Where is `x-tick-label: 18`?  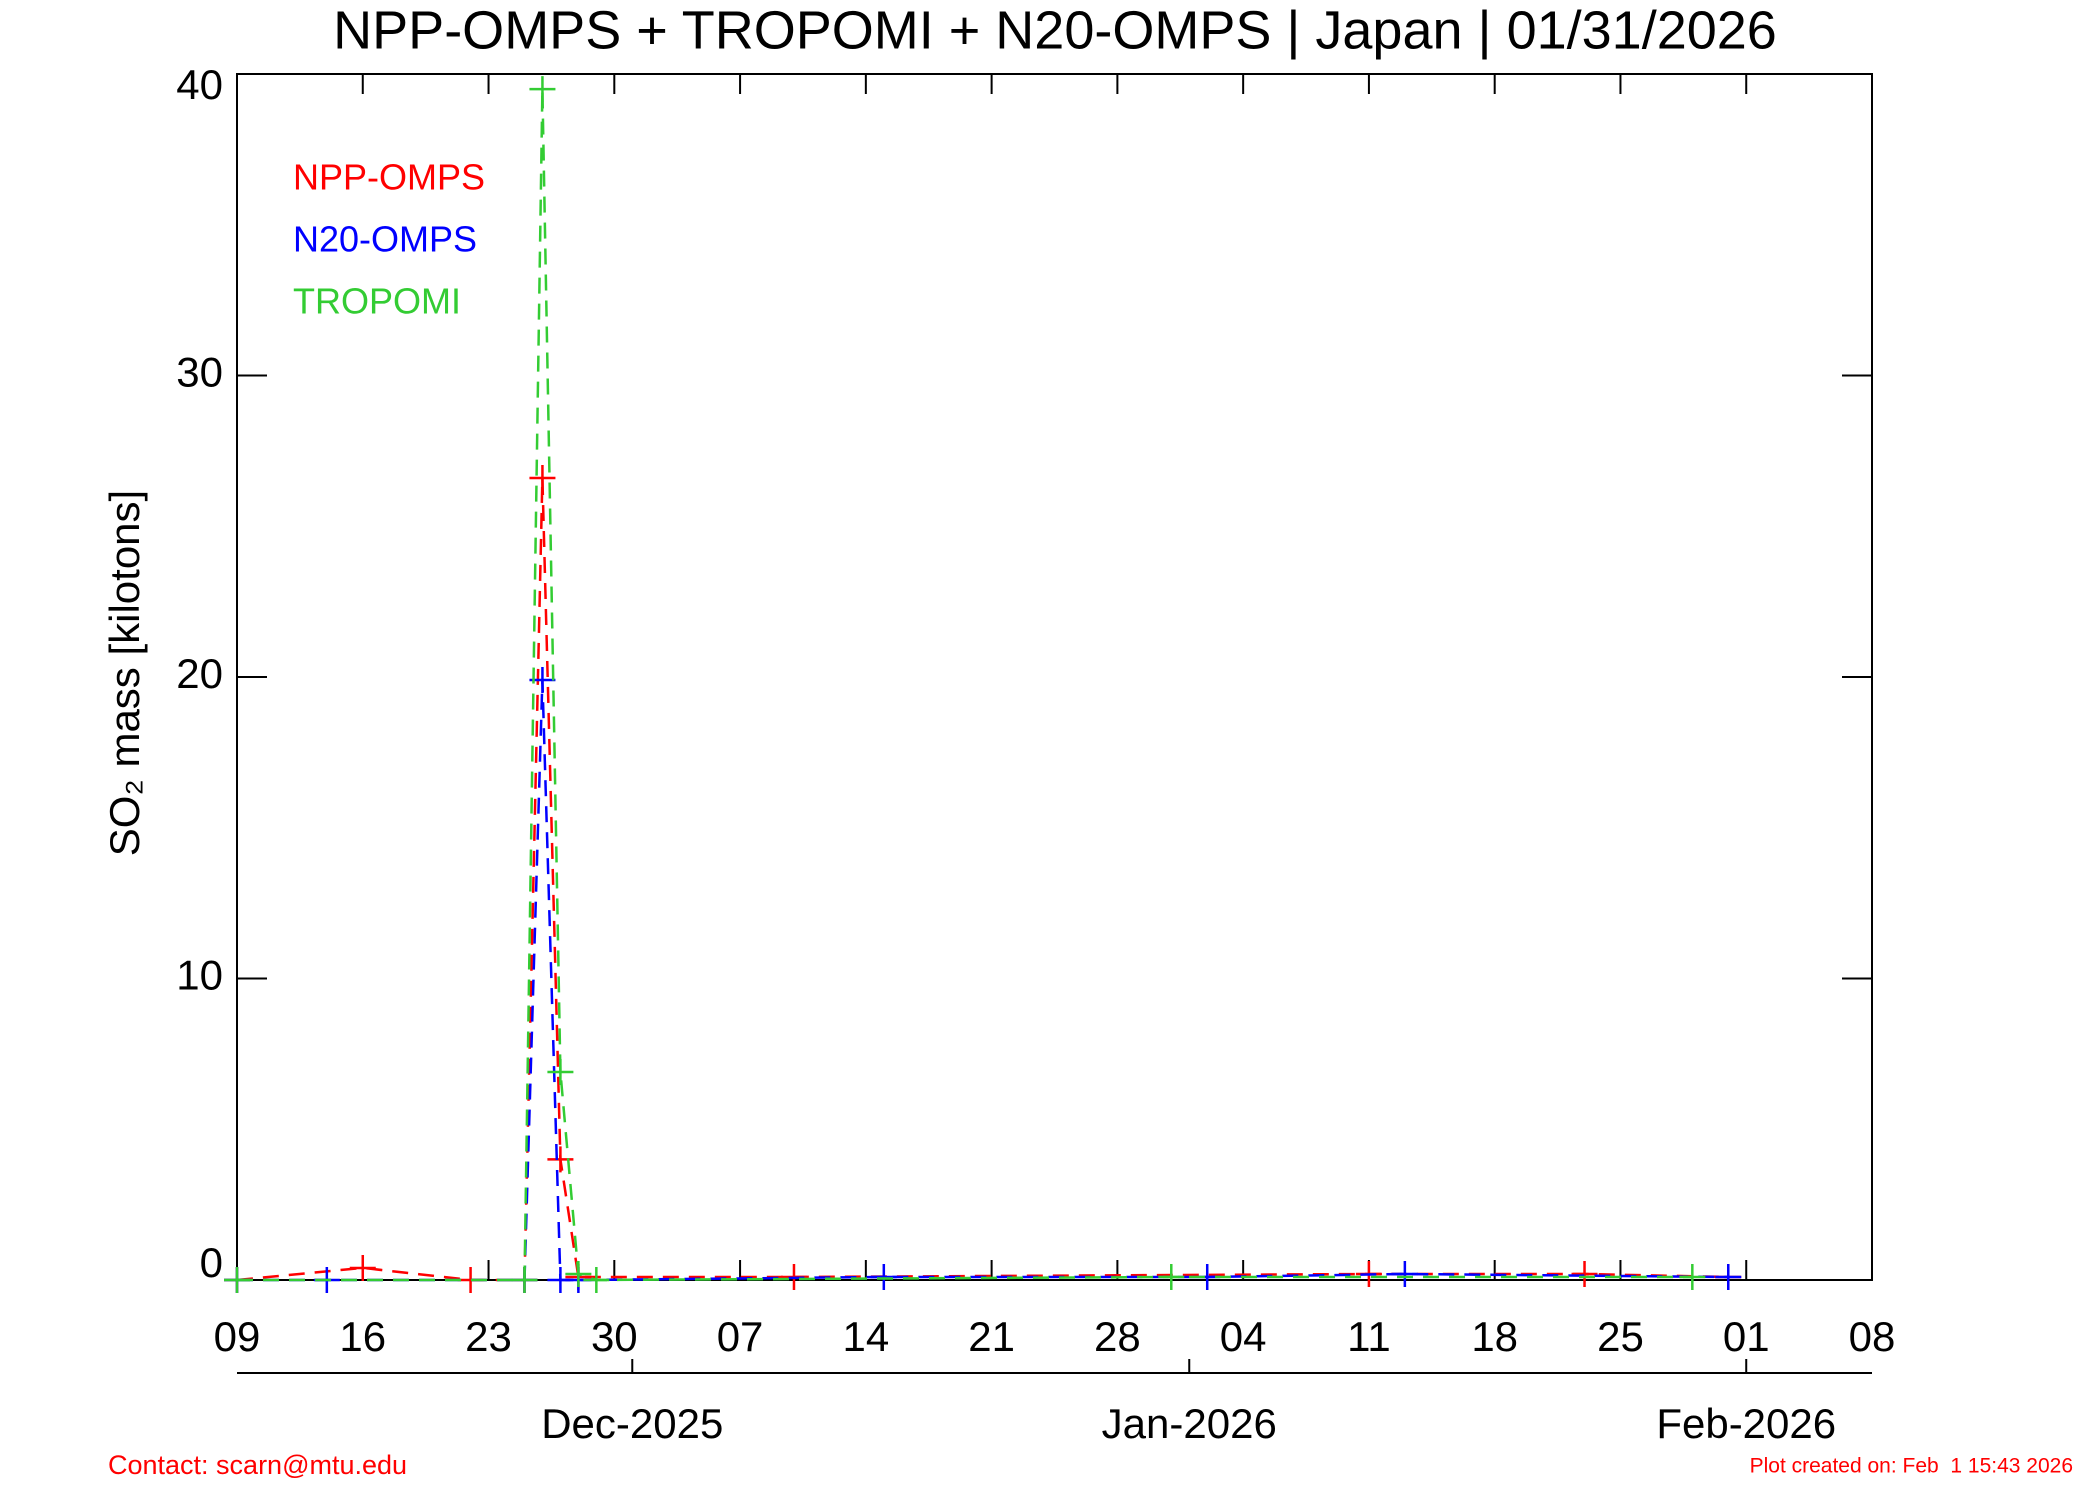 x-tick-label: 18 is located at coordinates (1494, 1336).